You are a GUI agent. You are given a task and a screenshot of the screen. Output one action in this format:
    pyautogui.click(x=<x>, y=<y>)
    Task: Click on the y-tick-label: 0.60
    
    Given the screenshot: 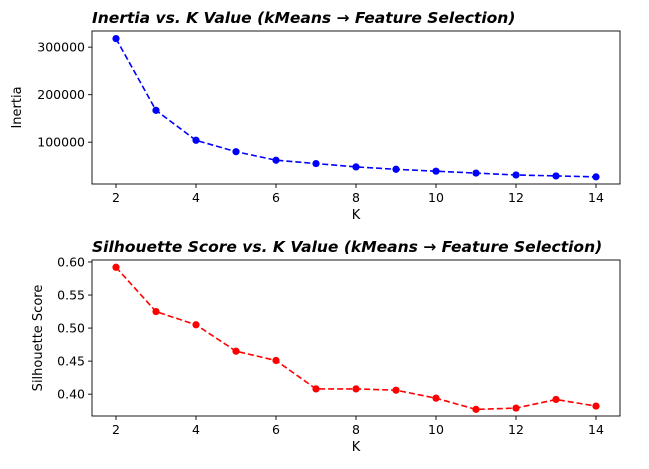 What is the action you would take?
    pyautogui.click(x=71, y=261)
    